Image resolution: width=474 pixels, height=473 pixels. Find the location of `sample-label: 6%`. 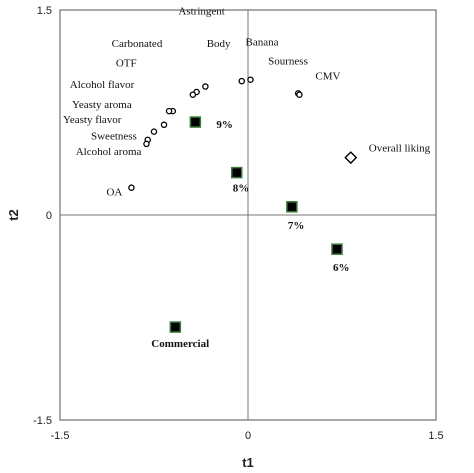

sample-label: 6% is located at coordinates (341, 268).